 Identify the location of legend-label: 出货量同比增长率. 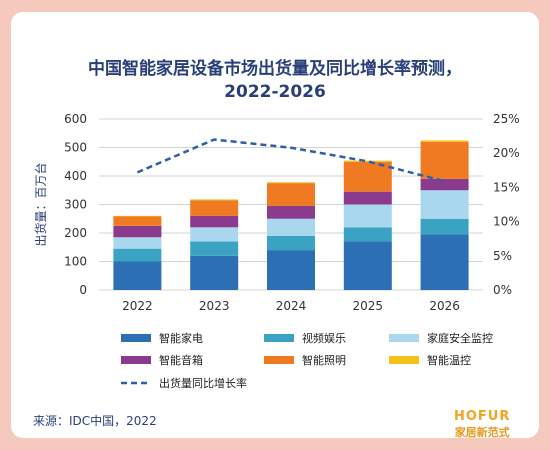
(203, 383).